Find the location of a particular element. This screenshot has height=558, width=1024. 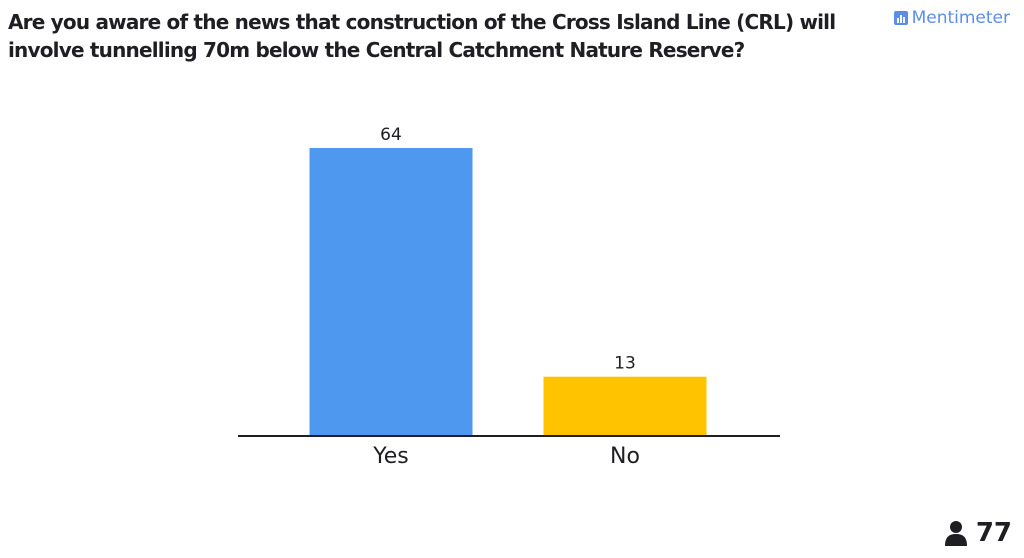

participant-count-value: 77 is located at coordinates (993, 533).